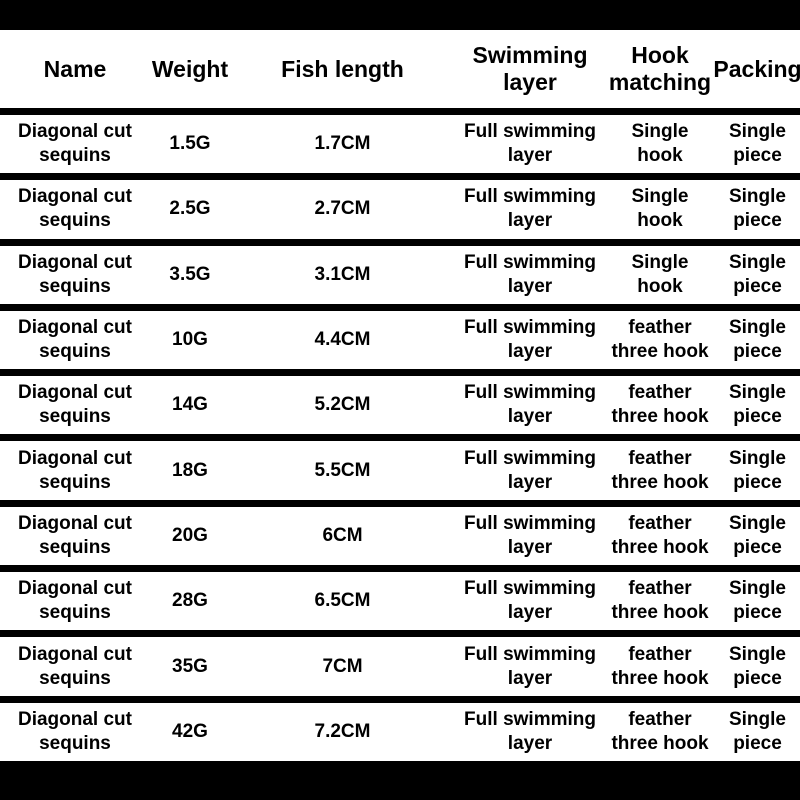  I want to click on cell-weight: 18G, so click(190, 470).